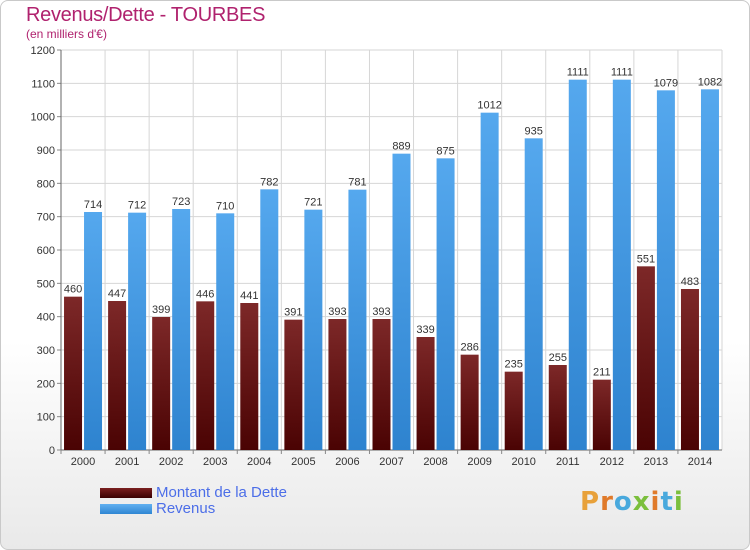 The width and height of the screenshot is (750, 550). What do you see at coordinates (137, 206) in the screenshot?
I see `data-label-revenus: 712` at bounding box center [137, 206].